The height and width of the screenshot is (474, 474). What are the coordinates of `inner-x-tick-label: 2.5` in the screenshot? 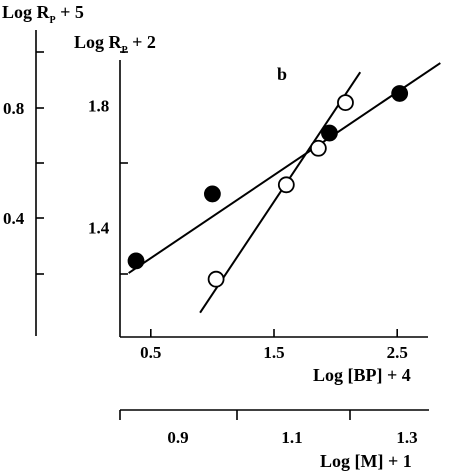 It's located at (397, 352).